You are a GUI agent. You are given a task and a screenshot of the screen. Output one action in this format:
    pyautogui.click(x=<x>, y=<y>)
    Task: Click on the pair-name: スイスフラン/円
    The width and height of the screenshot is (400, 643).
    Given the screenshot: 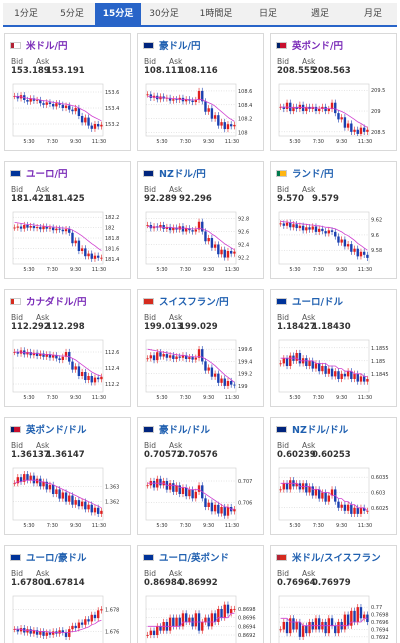 What is the action you would take?
    pyautogui.click(x=194, y=302)
    